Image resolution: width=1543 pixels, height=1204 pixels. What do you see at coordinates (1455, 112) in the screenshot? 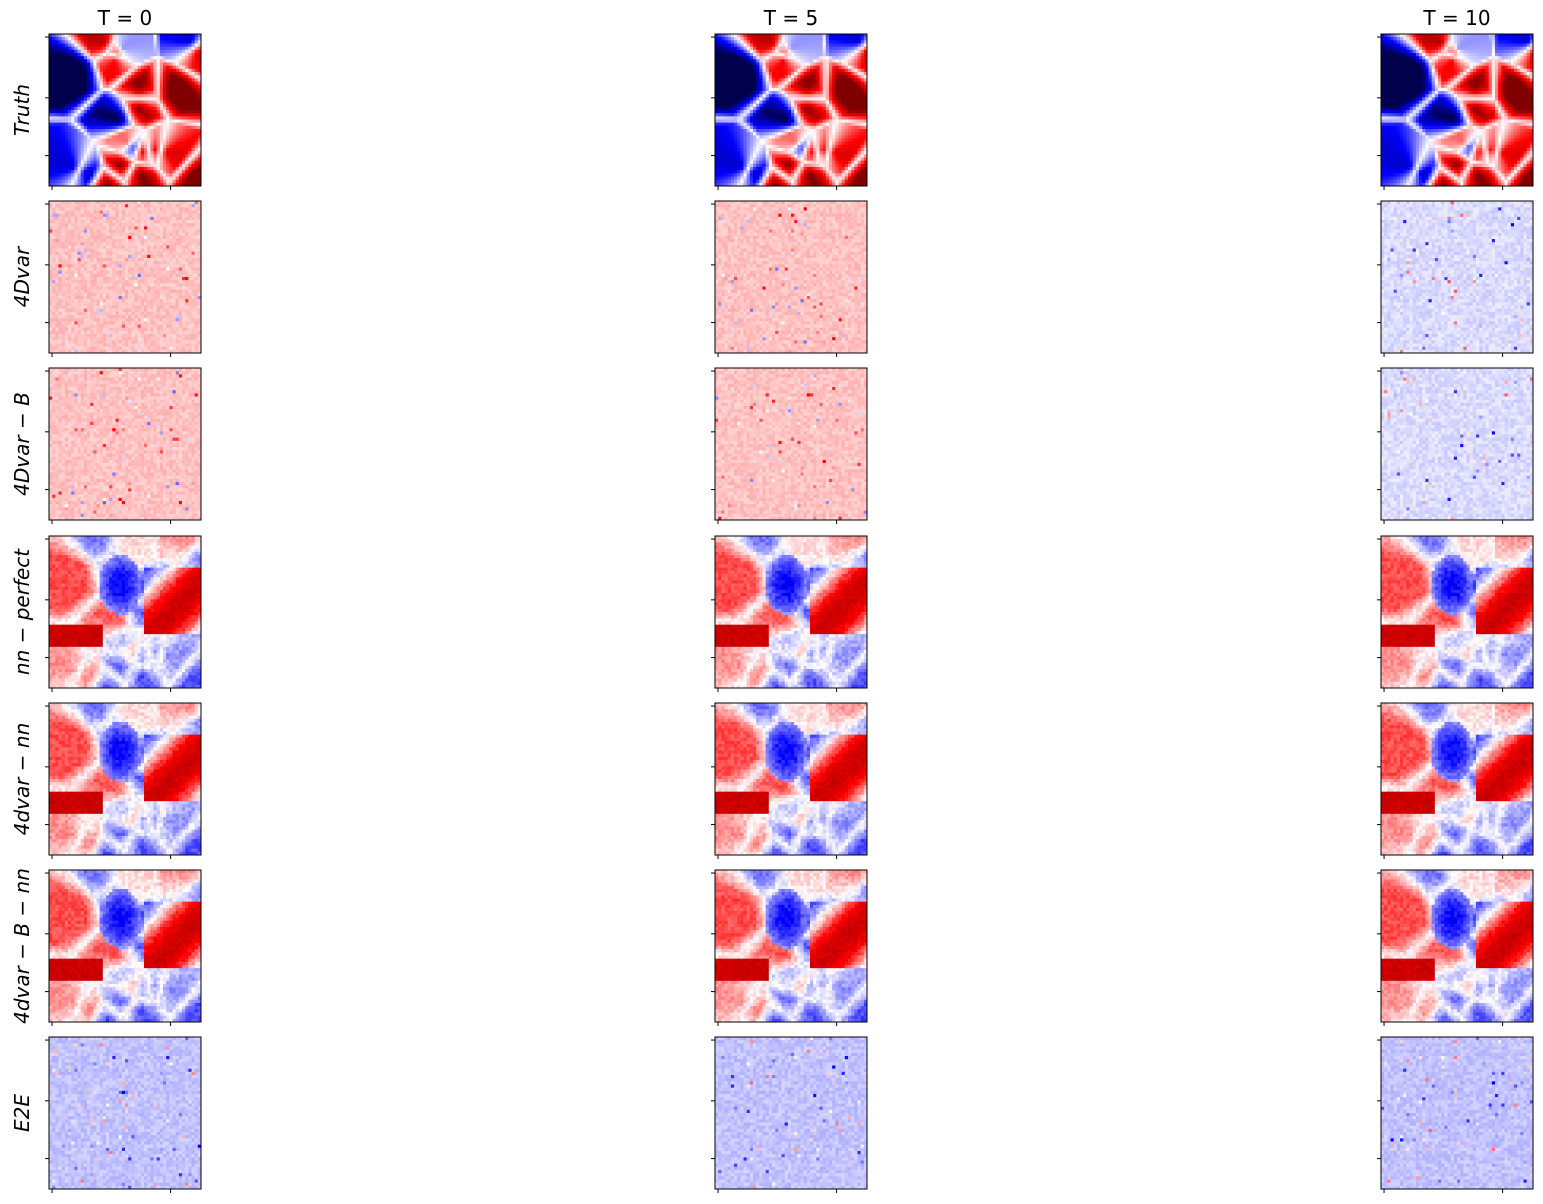
I see `panel-truth-t10` at bounding box center [1455, 112].